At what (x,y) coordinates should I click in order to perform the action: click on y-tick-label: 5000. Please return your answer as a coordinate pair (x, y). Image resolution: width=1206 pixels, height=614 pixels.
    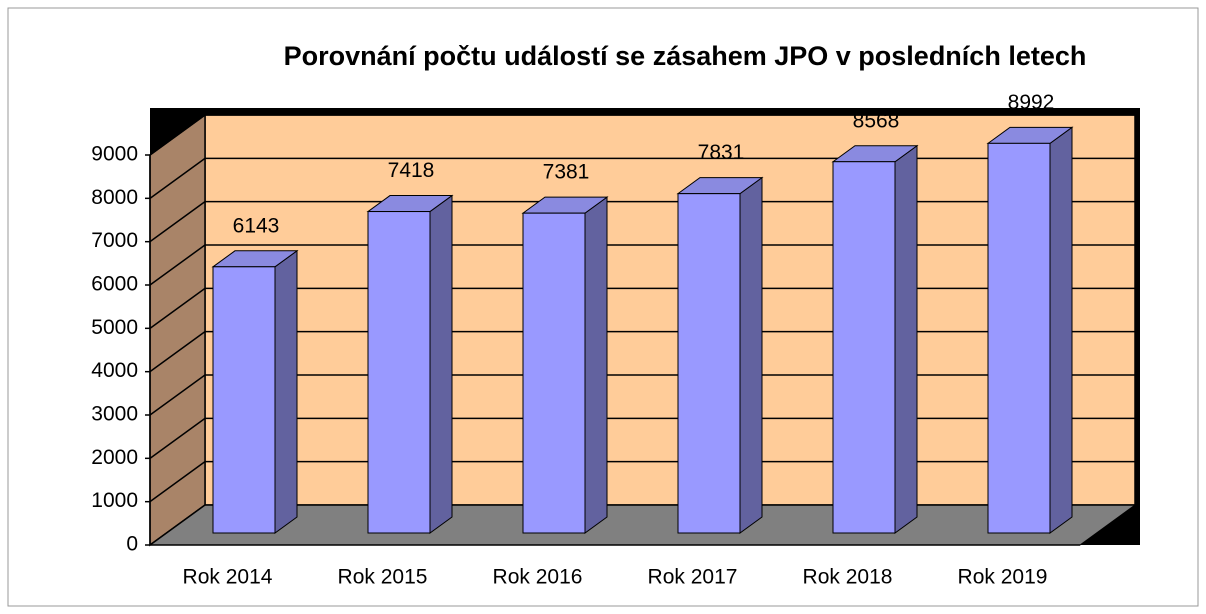
    Looking at the image, I should click on (114, 327).